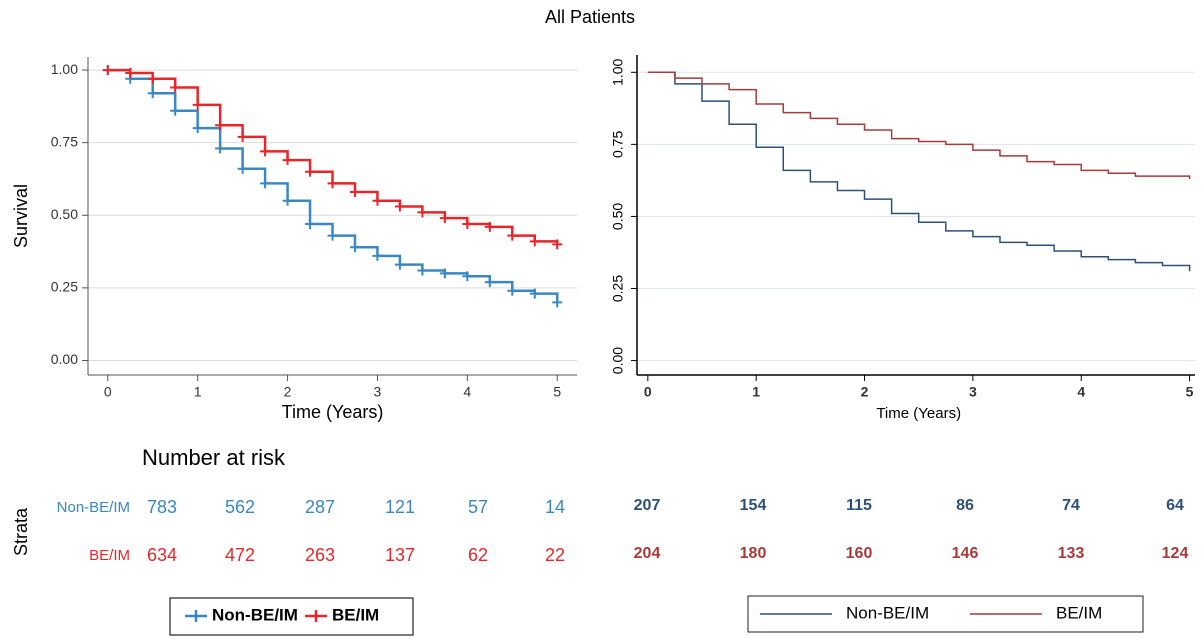 Image resolution: width=1202 pixels, height=639 pixels. Describe the element at coordinates (555, 507) in the screenshot. I see `at-risk-count: 14` at that location.